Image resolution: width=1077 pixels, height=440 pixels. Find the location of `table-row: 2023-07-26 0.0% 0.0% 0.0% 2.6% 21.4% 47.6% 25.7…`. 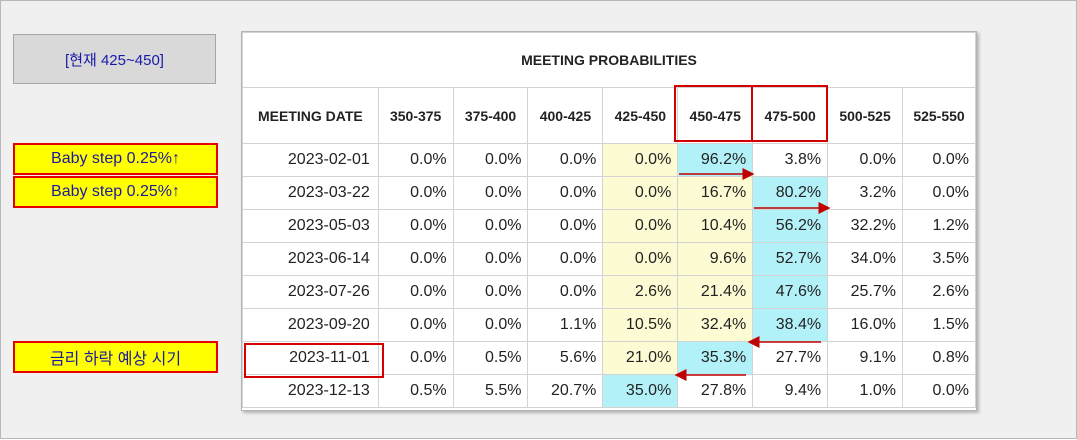

table-row: 2023-07-26 0.0% 0.0% 0.0% 2.6% 21.4% 47.6% 25.7… is located at coordinates (609, 292).